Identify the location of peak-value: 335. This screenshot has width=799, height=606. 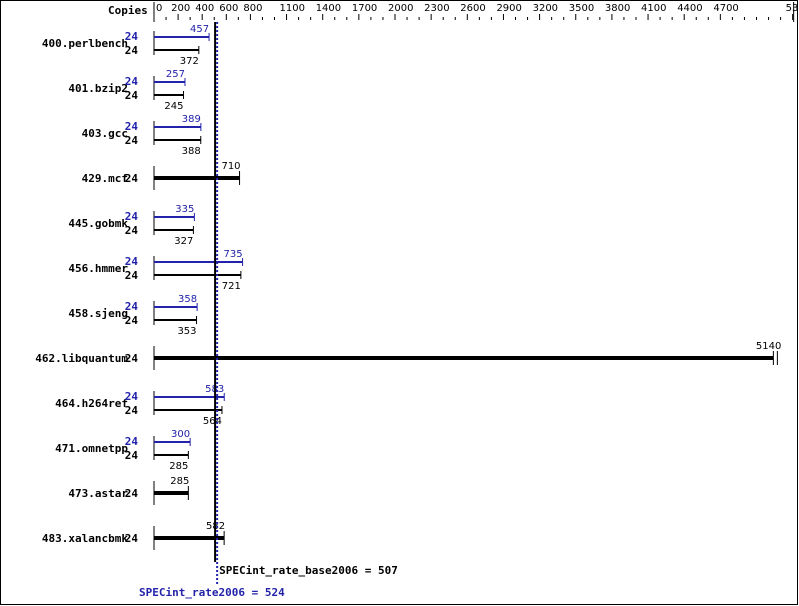
(184, 209).